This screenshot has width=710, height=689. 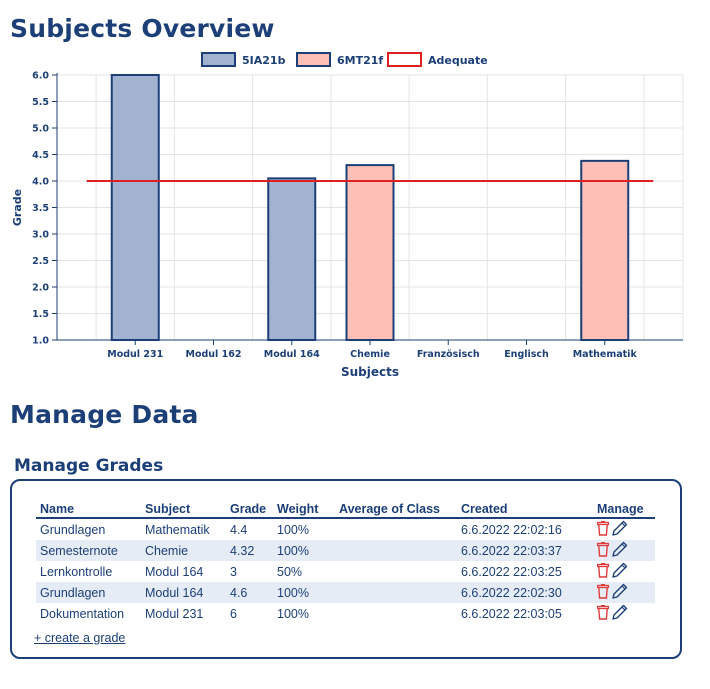 What do you see at coordinates (525, 510) in the screenshot?
I see `col-created: Created` at bounding box center [525, 510].